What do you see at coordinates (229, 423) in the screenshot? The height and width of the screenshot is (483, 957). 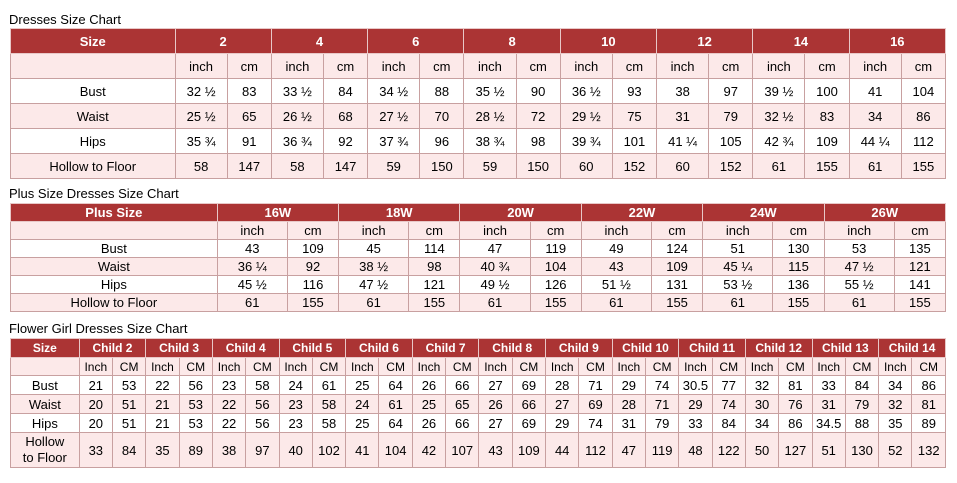 I see `measurement-value: 22` at bounding box center [229, 423].